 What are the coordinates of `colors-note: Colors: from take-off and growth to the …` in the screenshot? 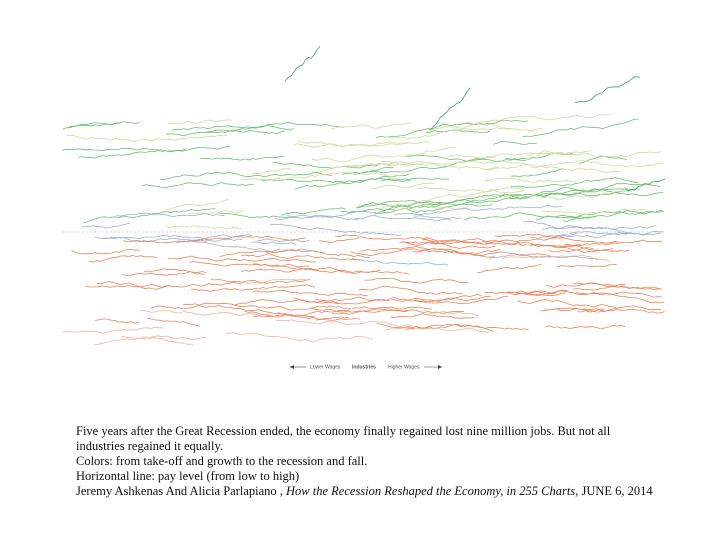 It's located at (222, 461).